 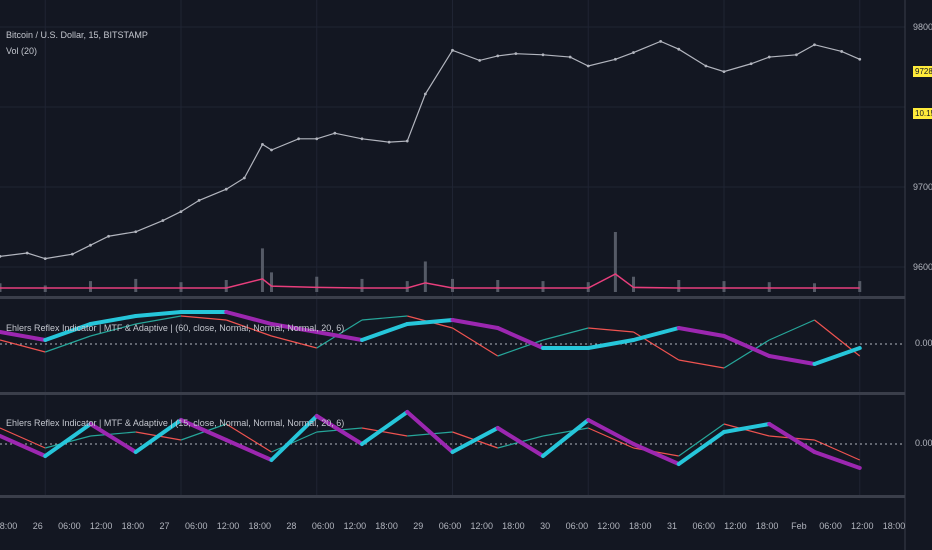 What do you see at coordinates (37, 526) in the screenshot?
I see `time-tick: 26` at bounding box center [37, 526].